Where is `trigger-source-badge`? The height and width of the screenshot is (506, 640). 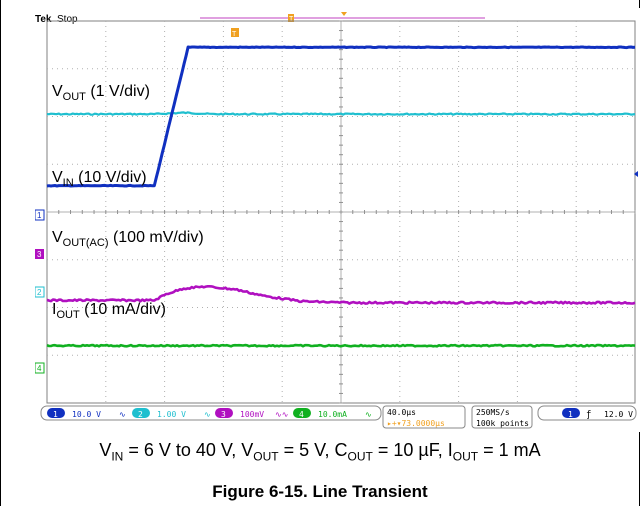 trigger-source-badge is located at coordinates (571, 413).